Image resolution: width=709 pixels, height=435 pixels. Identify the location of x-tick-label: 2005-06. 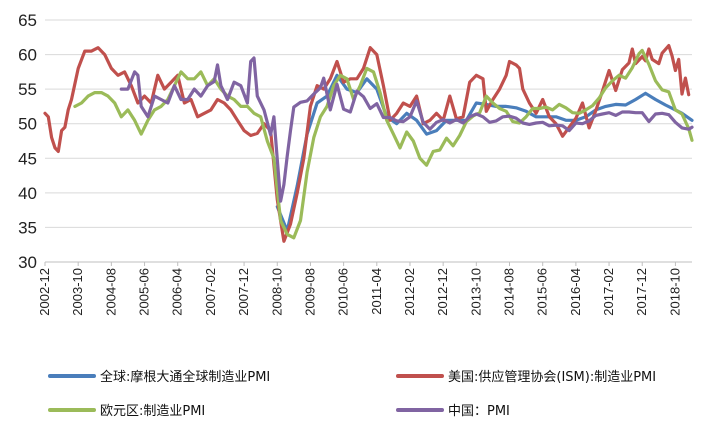
(144, 292).